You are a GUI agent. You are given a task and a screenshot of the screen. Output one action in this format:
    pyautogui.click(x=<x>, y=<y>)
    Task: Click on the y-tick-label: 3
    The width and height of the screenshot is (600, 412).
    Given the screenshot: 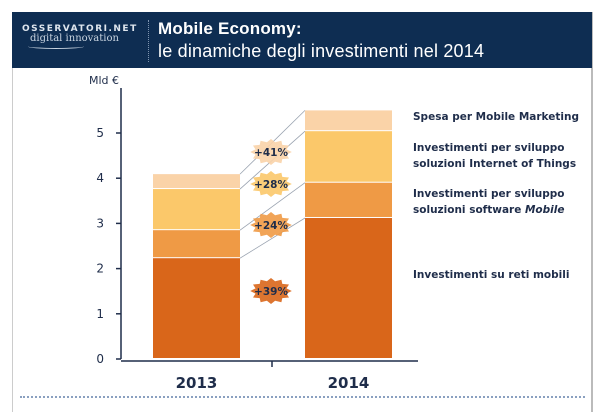 What is the action you would take?
    pyautogui.click(x=100, y=223)
    